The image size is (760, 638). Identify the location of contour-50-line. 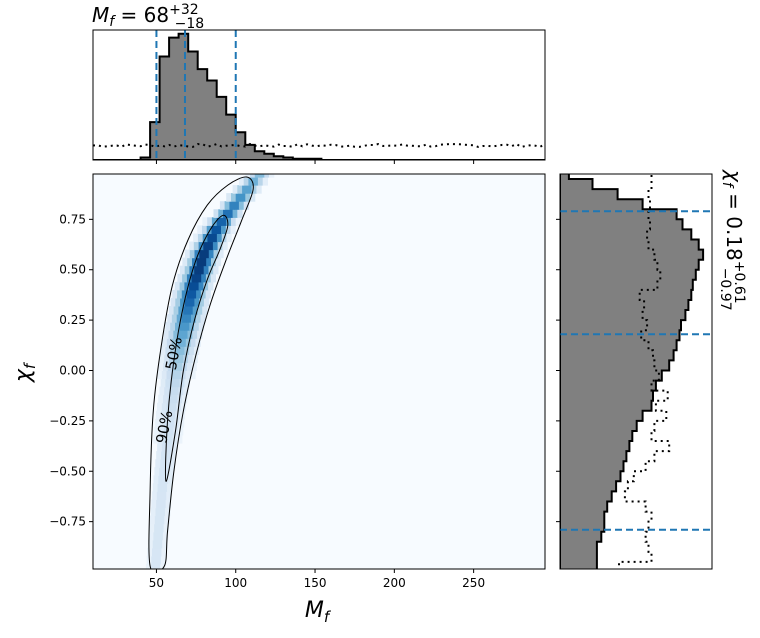
(196, 348).